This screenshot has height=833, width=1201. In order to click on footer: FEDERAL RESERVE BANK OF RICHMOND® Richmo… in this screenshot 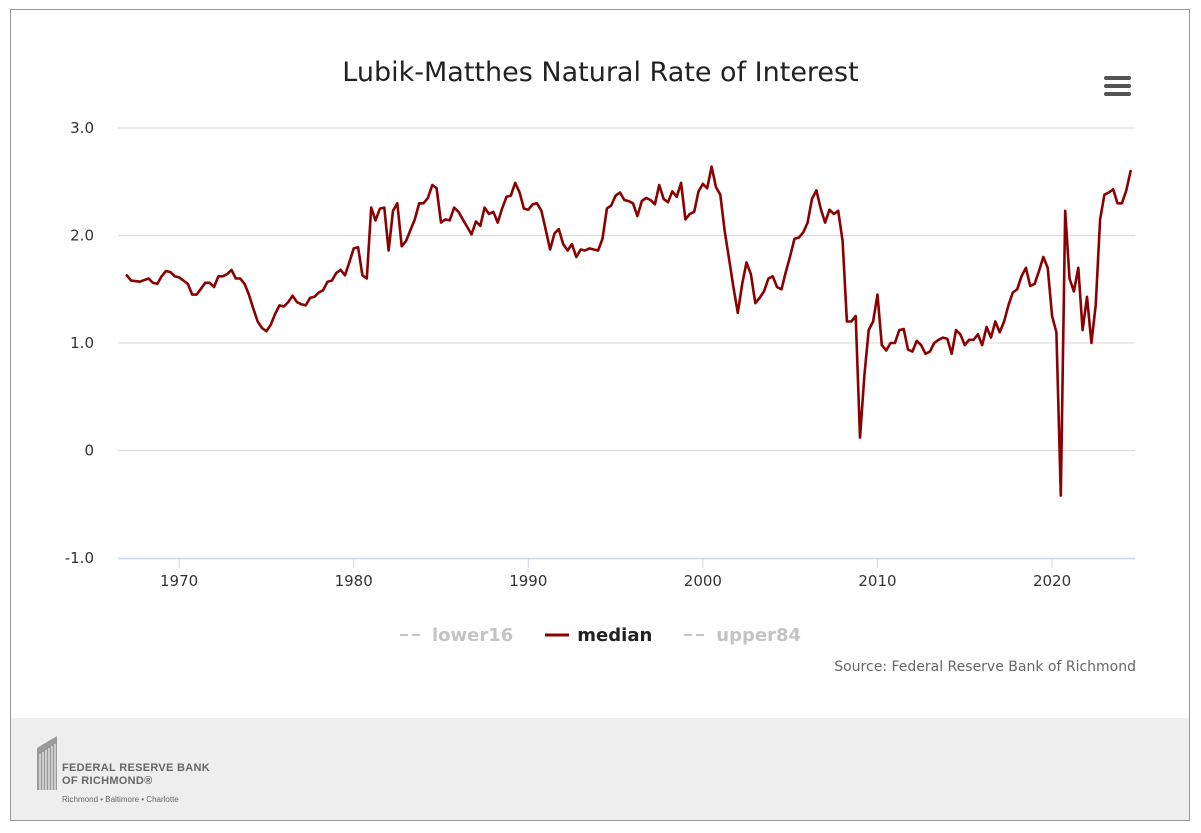, I will do `click(600, 769)`.